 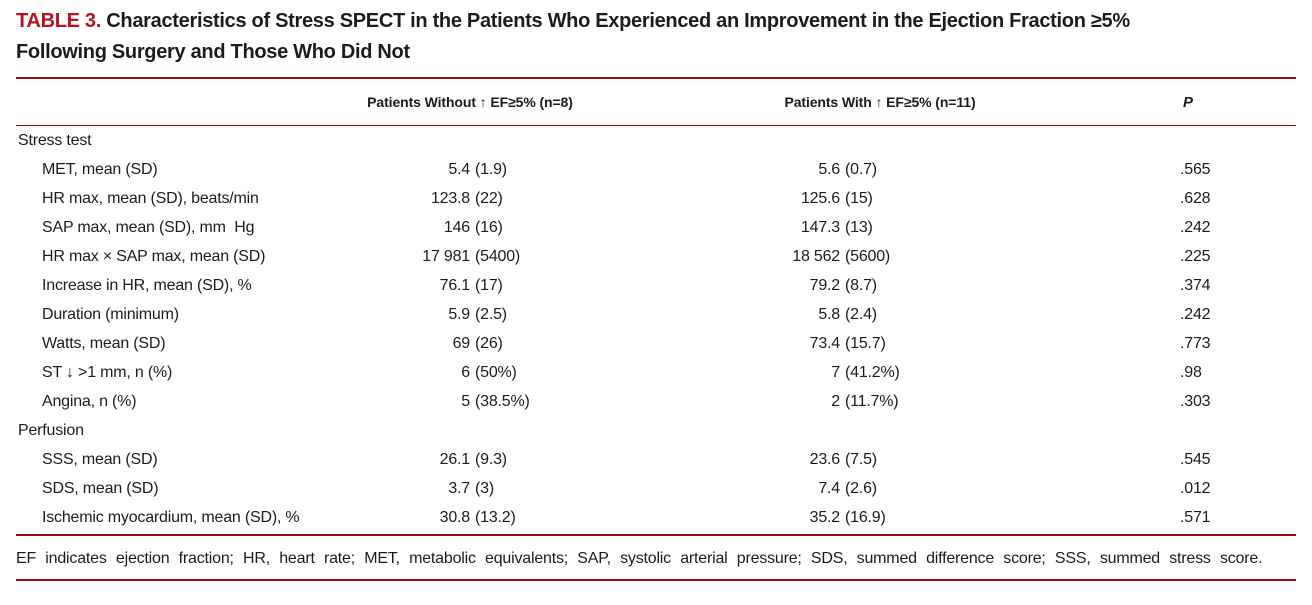 What do you see at coordinates (496, 372) in the screenshot?
I see `value-without-sd: (50%)` at bounding box center [496, 372].